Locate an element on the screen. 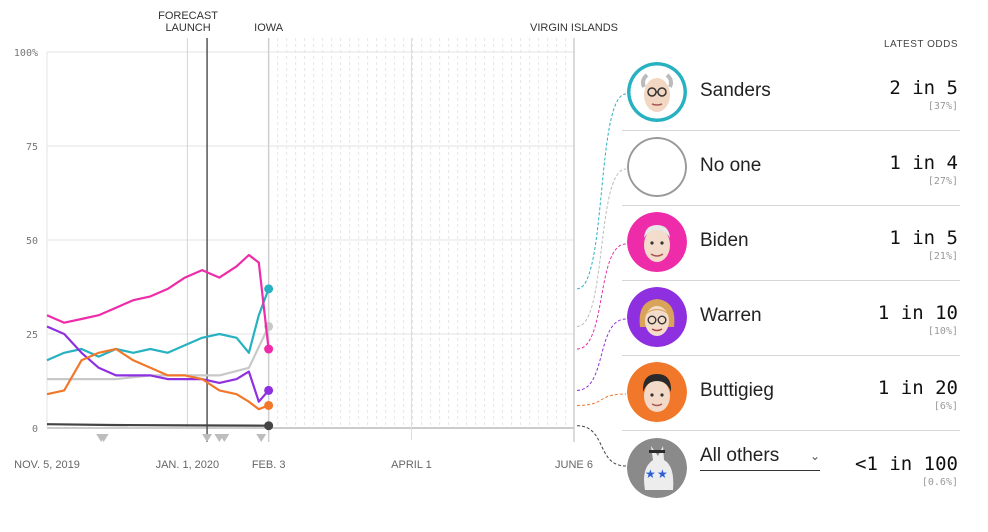  y-axis: 100% 75 50 25 0 is located at coordinates (26, 241).